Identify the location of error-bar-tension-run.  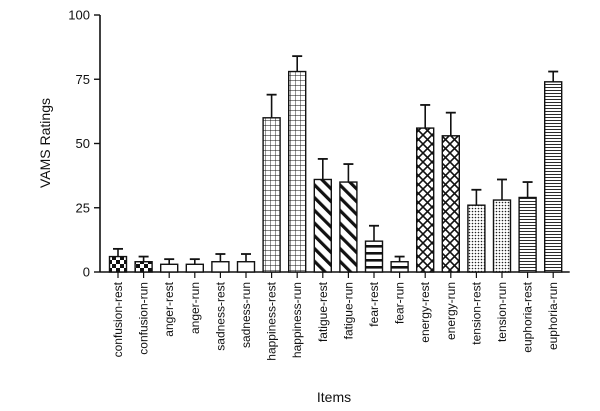
(502, 189).